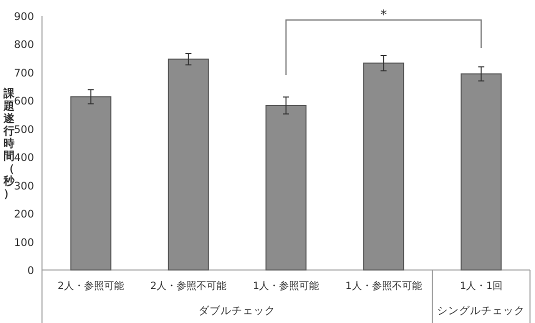 The height and width of the screenshot is (323, 535). I want to click on x-tick-label: 2人・参照可能, so click(91, 286).